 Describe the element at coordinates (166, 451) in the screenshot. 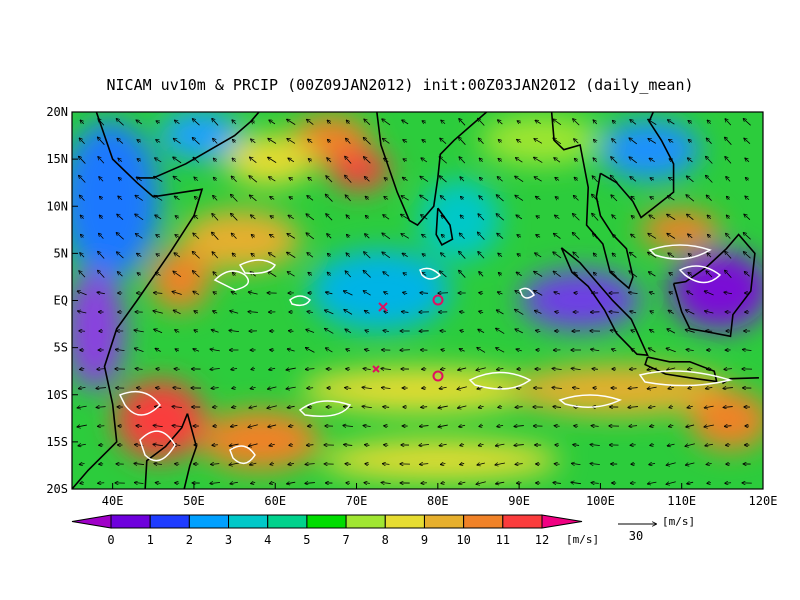

I see `coast-segment` at that location.